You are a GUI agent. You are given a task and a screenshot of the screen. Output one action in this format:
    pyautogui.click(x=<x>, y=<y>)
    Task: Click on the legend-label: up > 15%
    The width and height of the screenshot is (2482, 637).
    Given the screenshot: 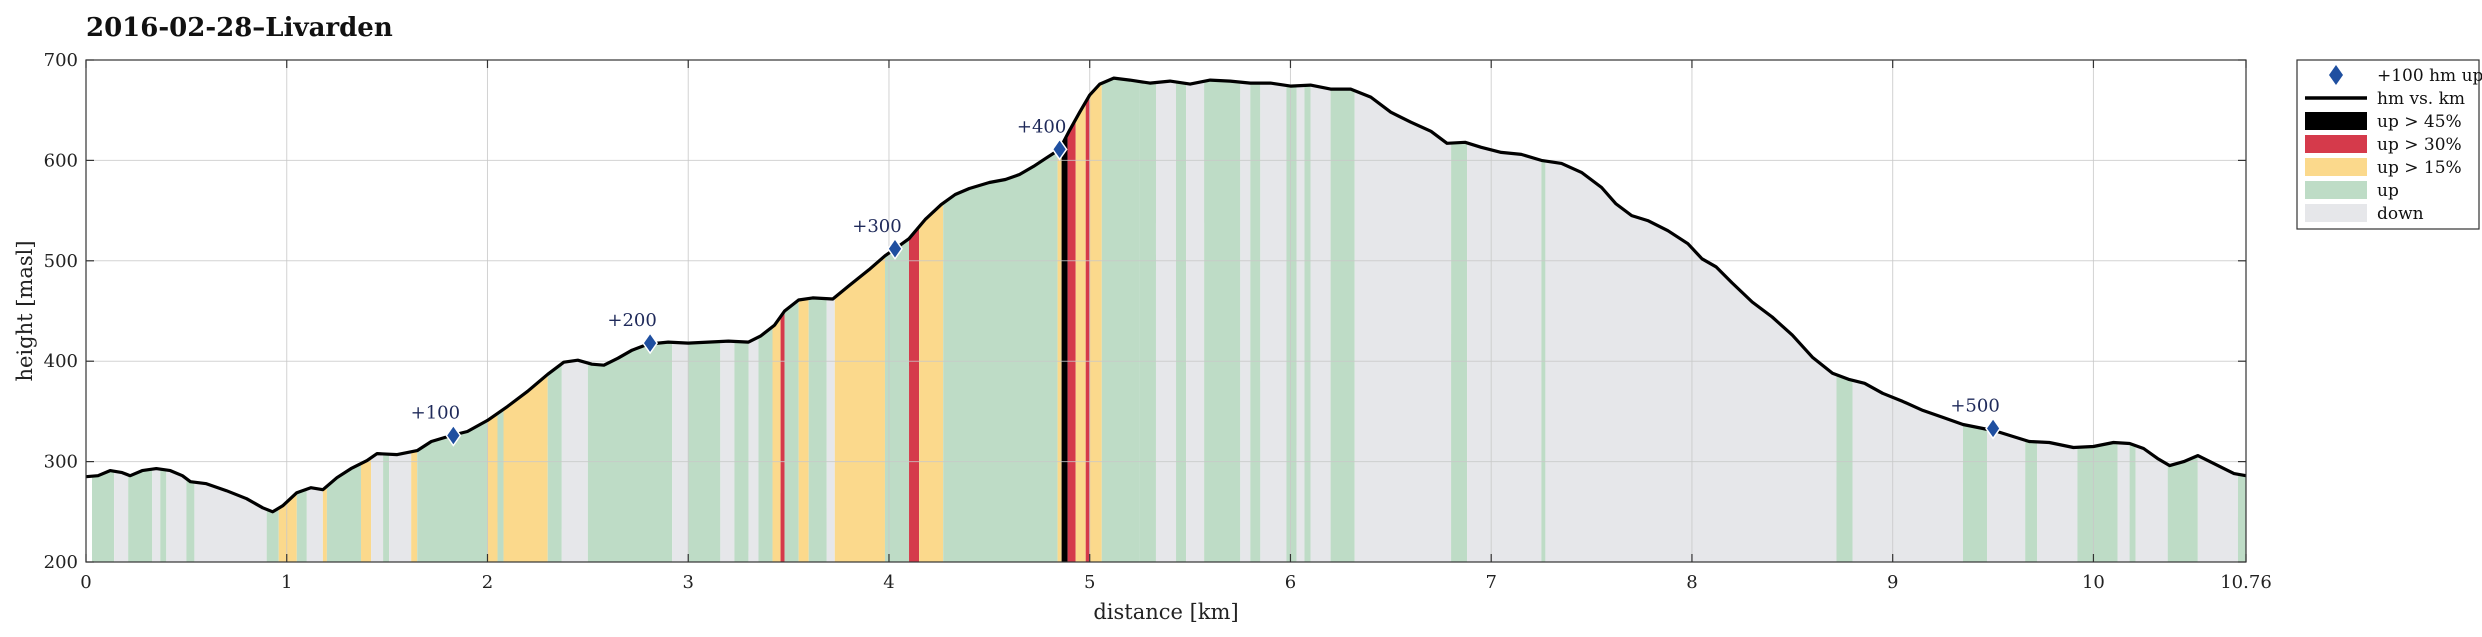 What is the action you would take?
    pyautogui.click(x=2419, y=168)
    